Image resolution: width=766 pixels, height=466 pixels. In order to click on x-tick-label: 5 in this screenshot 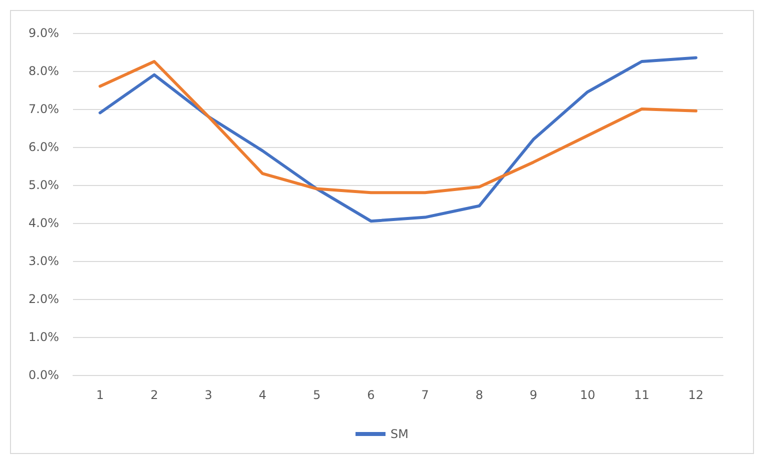, I will do `click(316, 395)`.